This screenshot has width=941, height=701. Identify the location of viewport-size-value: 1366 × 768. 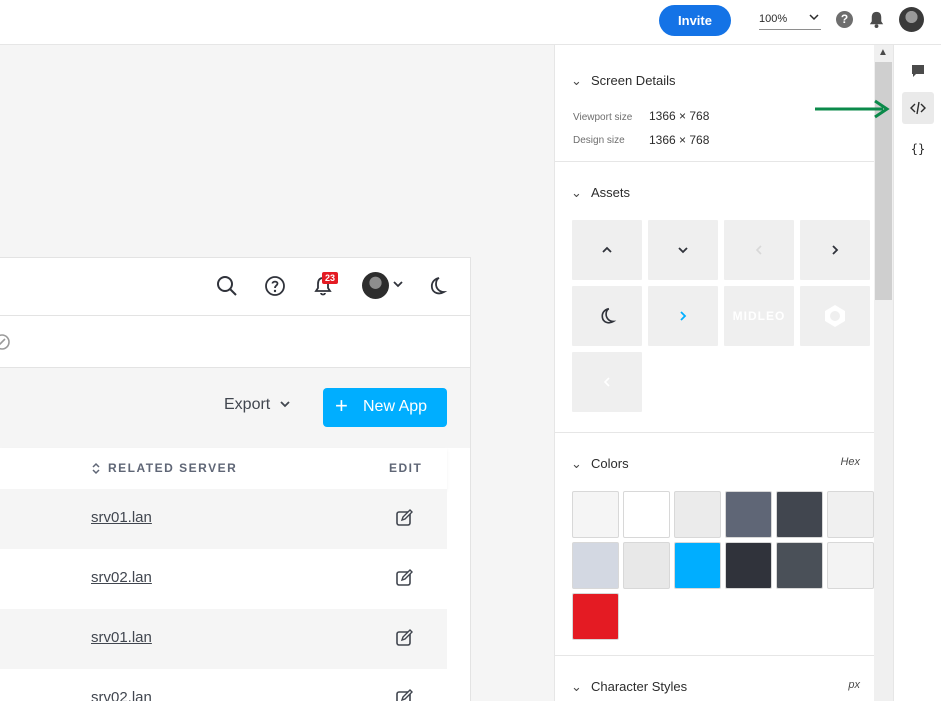
(679, 116).